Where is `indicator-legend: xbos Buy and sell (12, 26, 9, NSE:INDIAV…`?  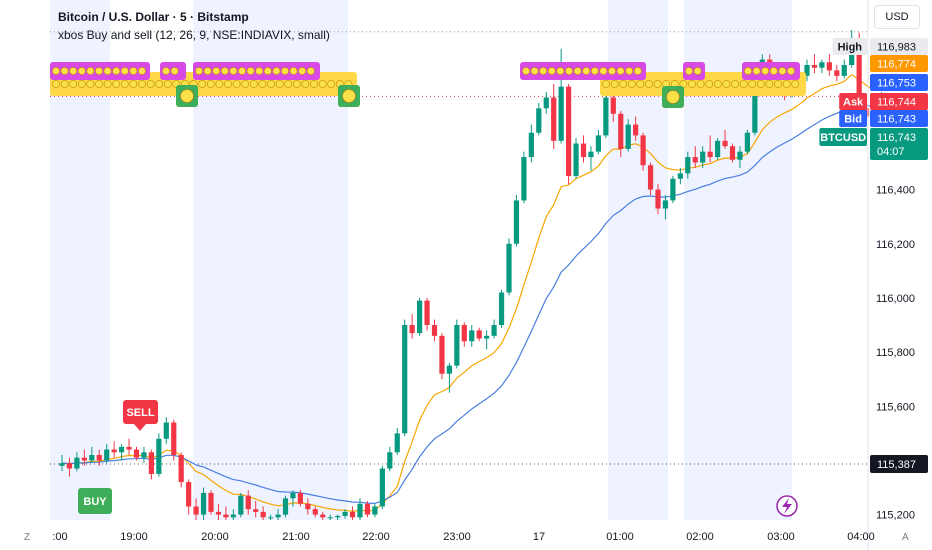
indicator-legend: xbos Buy and sell (12, 26, 9, NSE:INDIAV… is located at coordinates (194, 35).